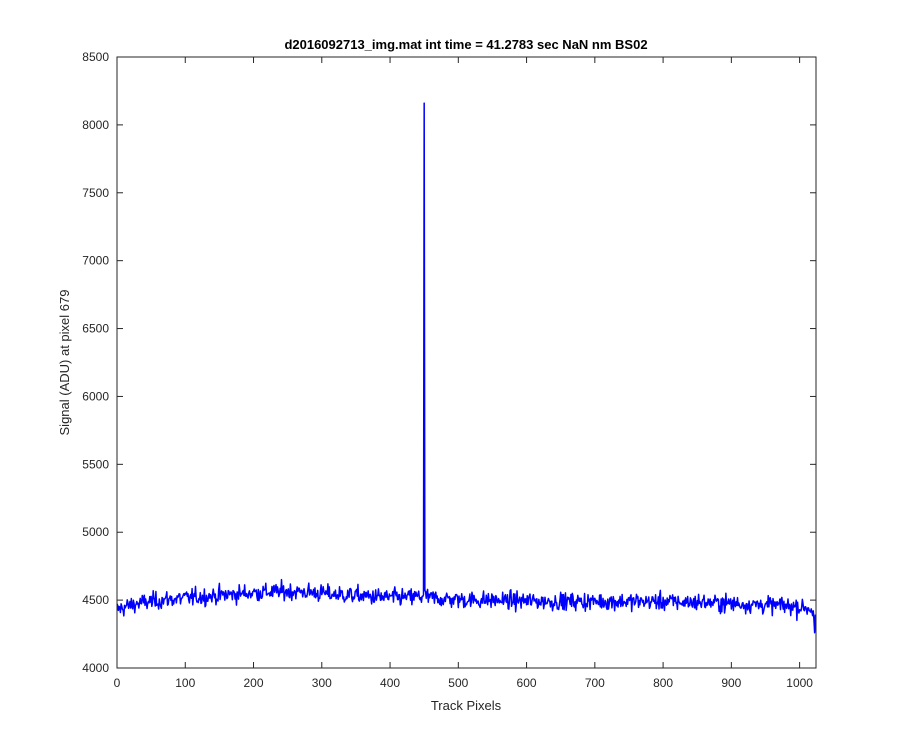 The image size is (900, 750). I want to click on x-tick-label-8: 800, so click(663, 683).